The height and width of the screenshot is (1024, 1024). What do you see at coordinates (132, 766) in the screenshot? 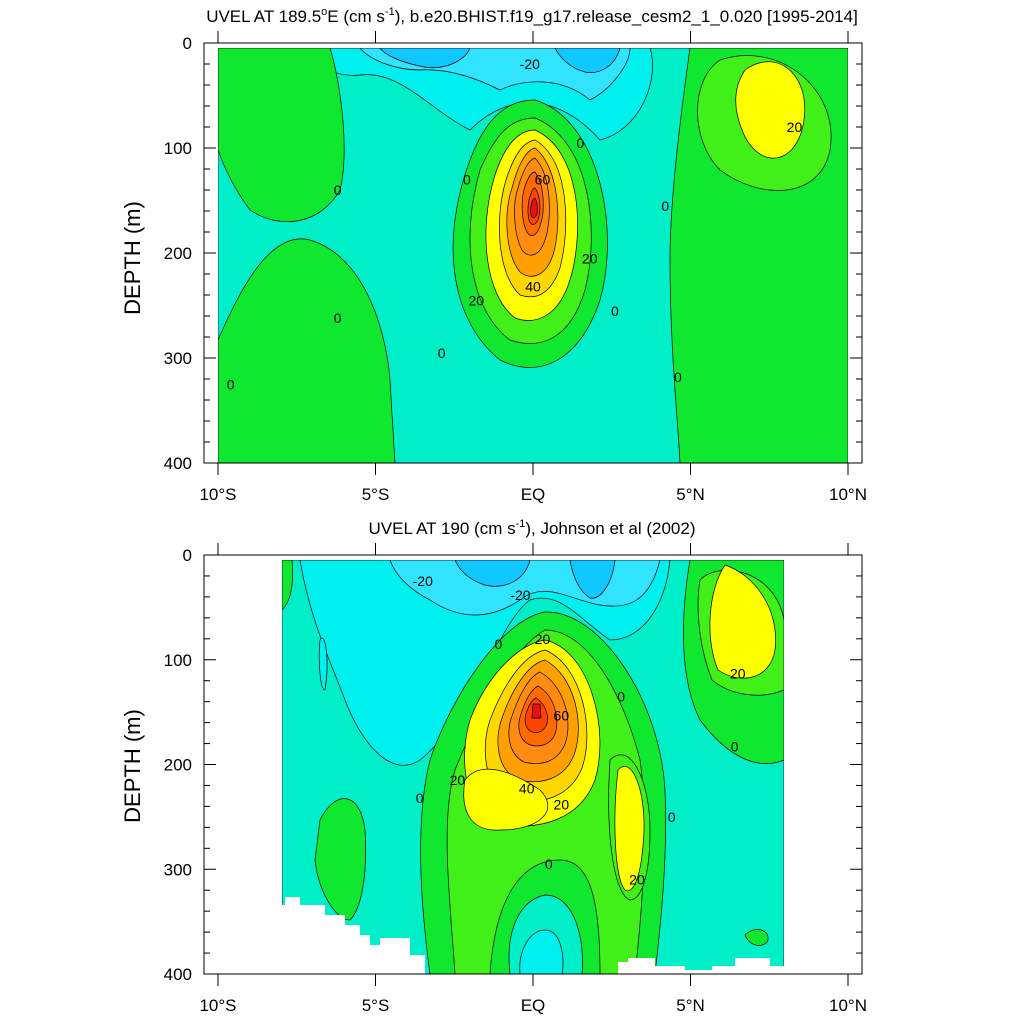
I see `panel2-ylabel: DEPTH (m)` at bounding box center [132, 766].